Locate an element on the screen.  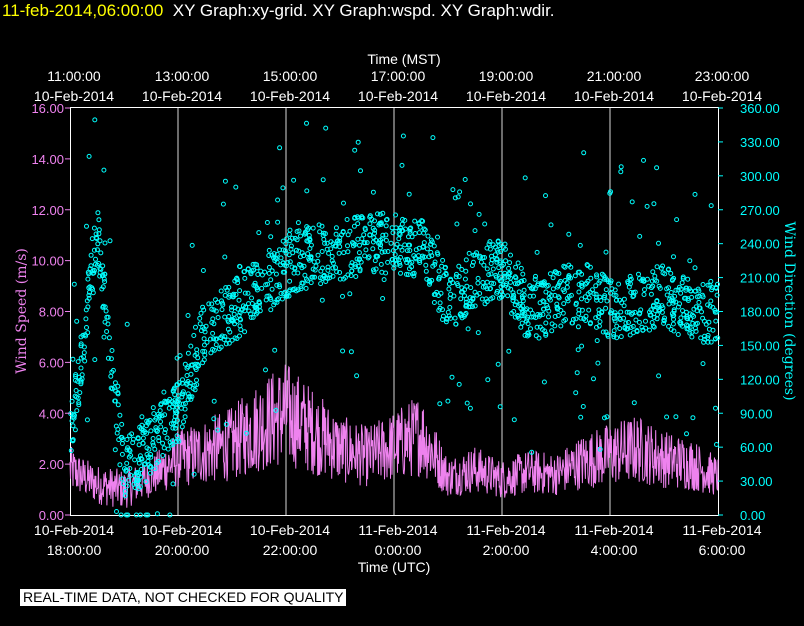
bottom-tick-time: 20:00:00 is located at coordinates (182, 550).